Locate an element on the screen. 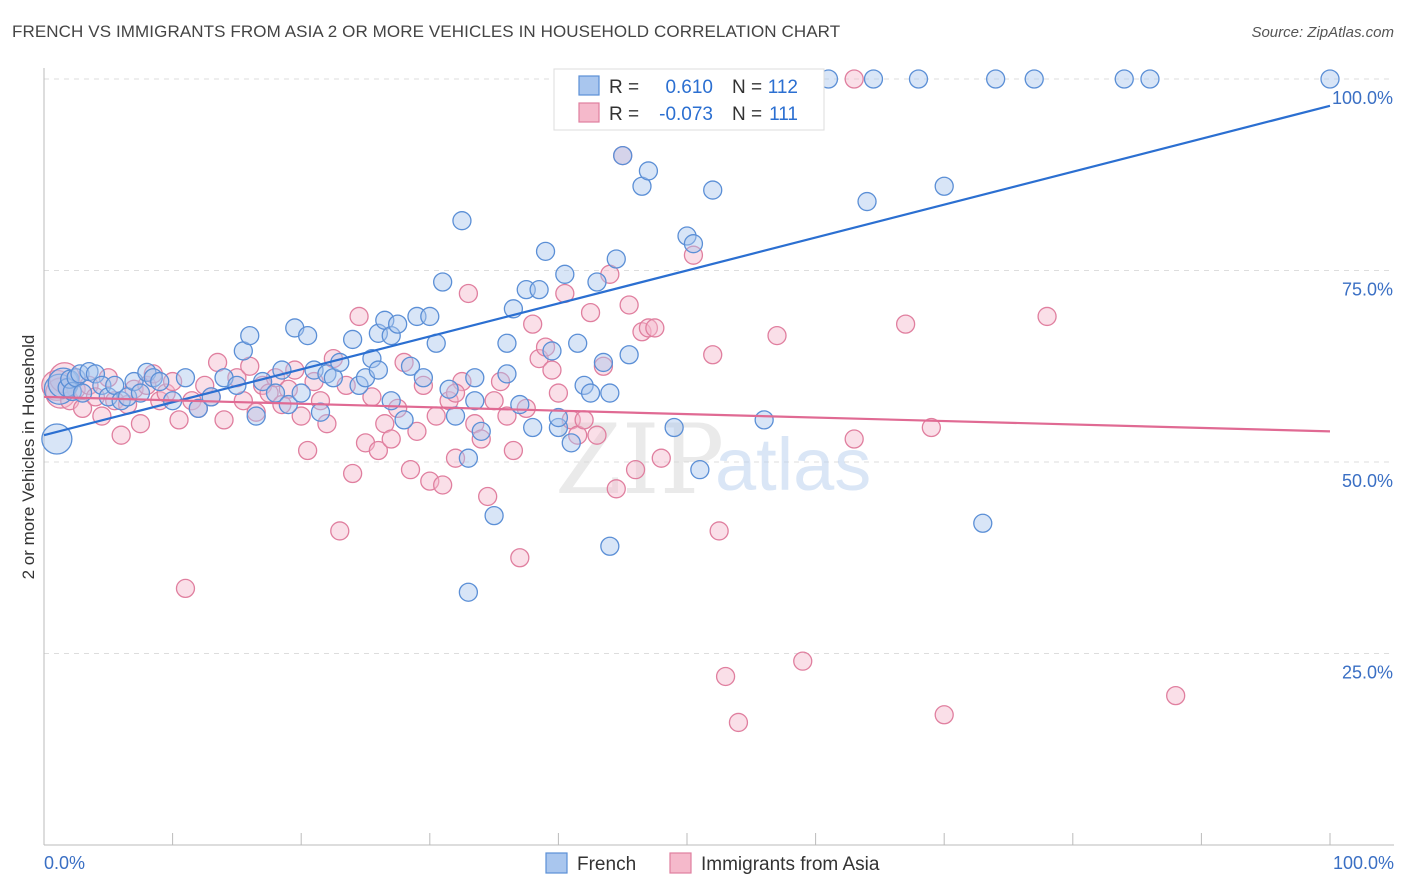 This screenshot has width=1406, height=892. y-axis-title: 2 or more Vehicles in Household is located at coordinates (28, 457).